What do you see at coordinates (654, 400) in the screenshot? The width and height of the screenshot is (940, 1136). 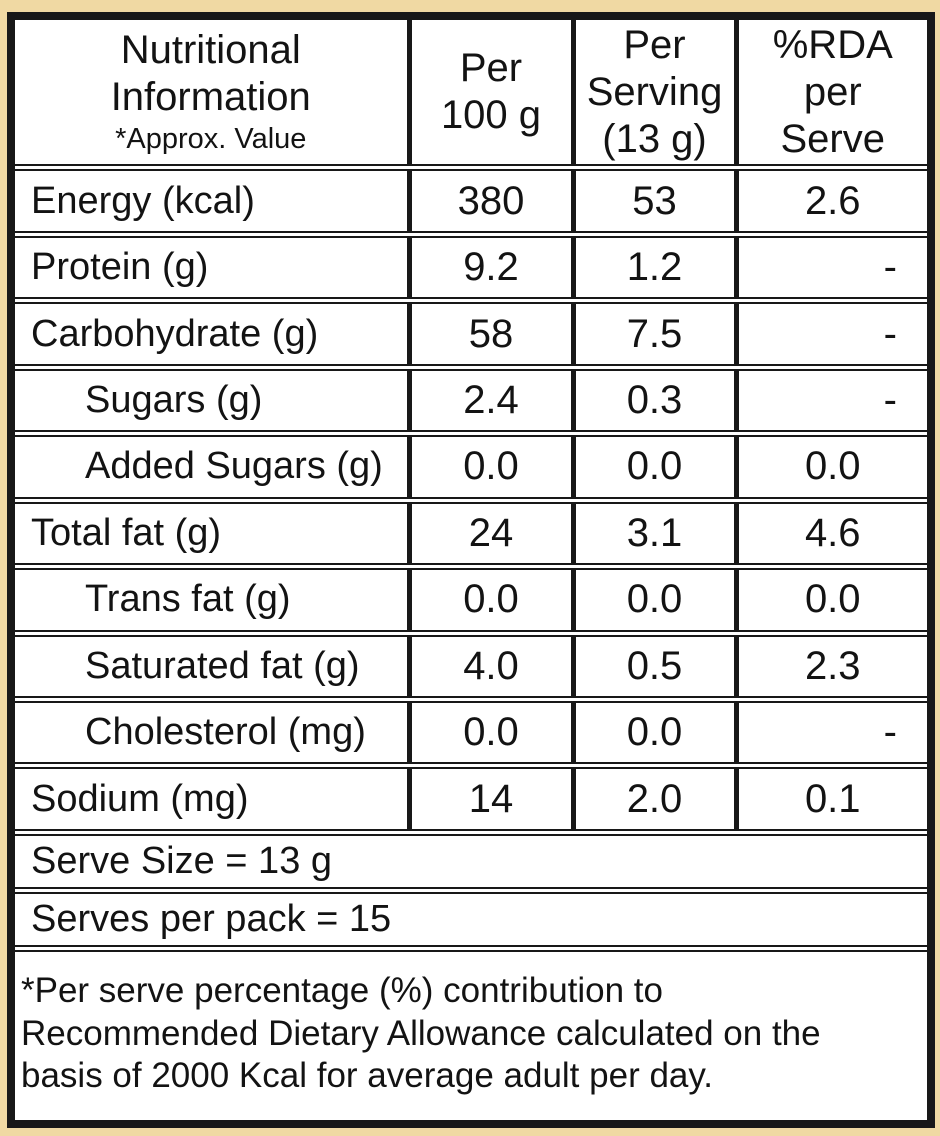 I see `value-per-serving: 0.3` at bounding box center [654, 400].